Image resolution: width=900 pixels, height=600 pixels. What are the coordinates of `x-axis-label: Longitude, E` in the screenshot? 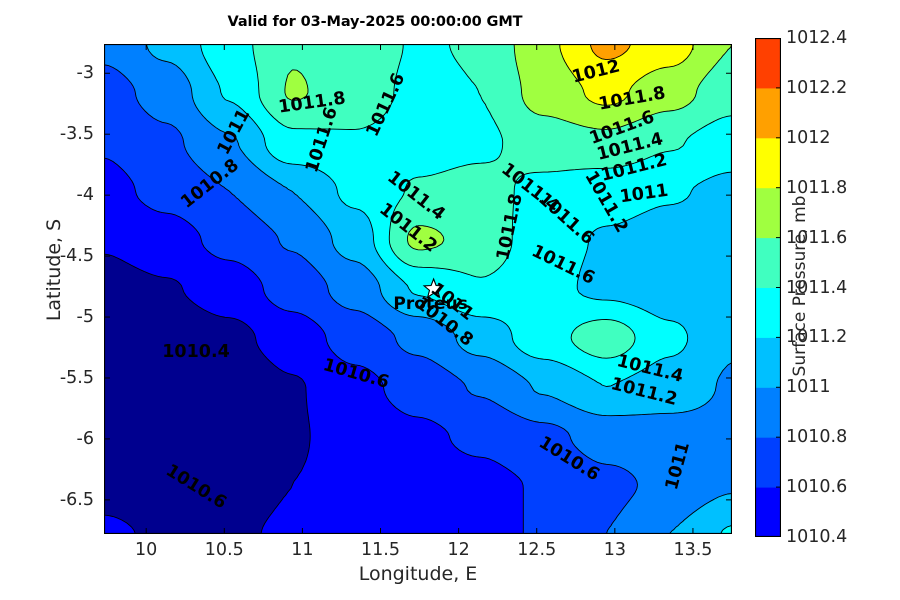 It's located at (418, 574).